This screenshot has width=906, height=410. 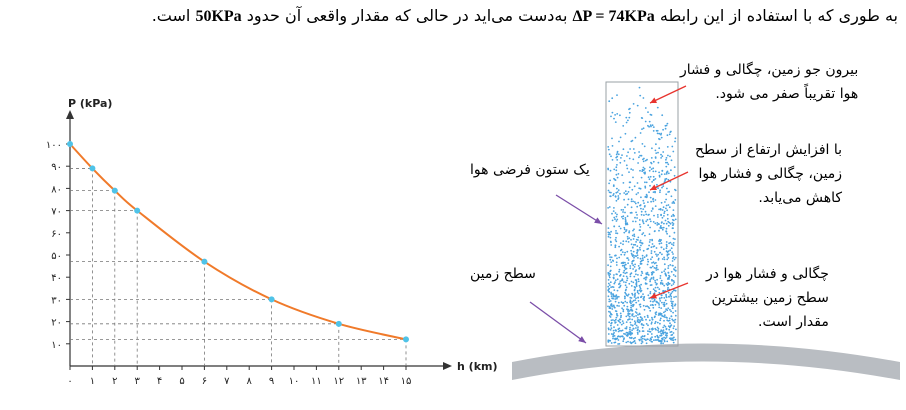 I want to click on data-point, so click(x=137, y=210).